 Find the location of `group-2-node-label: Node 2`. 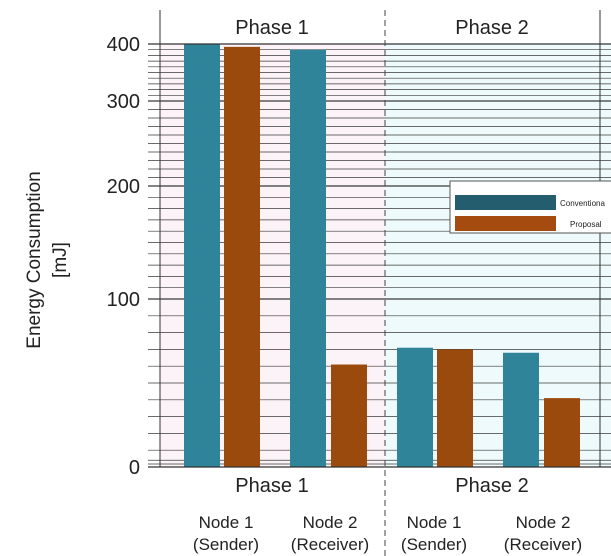

group-2-node-label: Node 2 is located at coordinates (330, 522).